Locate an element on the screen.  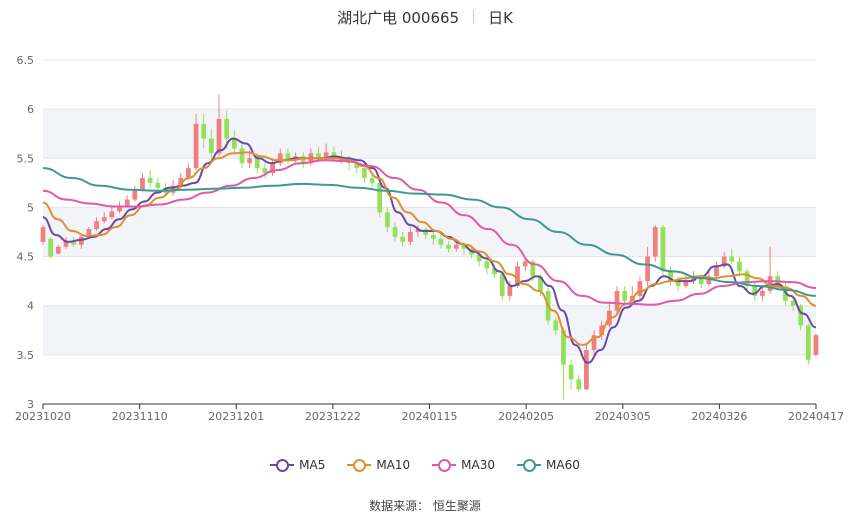
data-source: 数据来源： 恒生聚源 is located at coordinates (425, 506).